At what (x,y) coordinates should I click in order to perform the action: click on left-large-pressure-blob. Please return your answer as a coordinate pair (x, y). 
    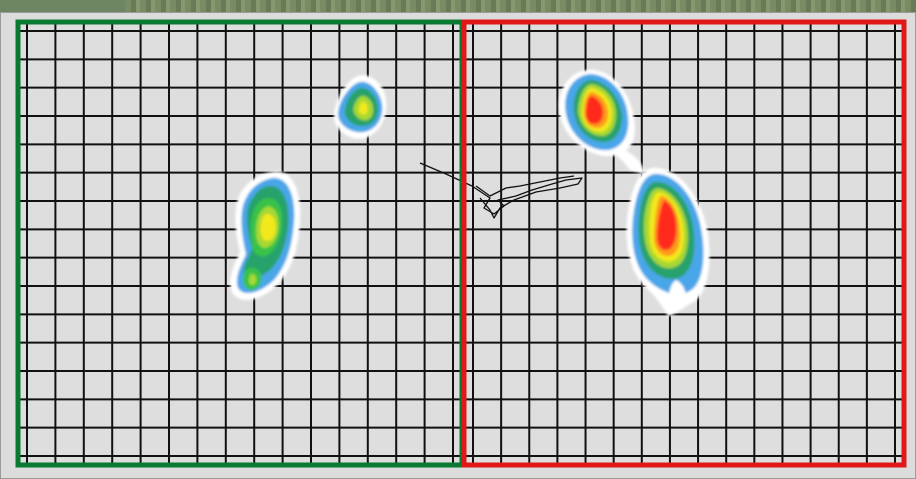
    Looking at the image, I should click on (265, 235).